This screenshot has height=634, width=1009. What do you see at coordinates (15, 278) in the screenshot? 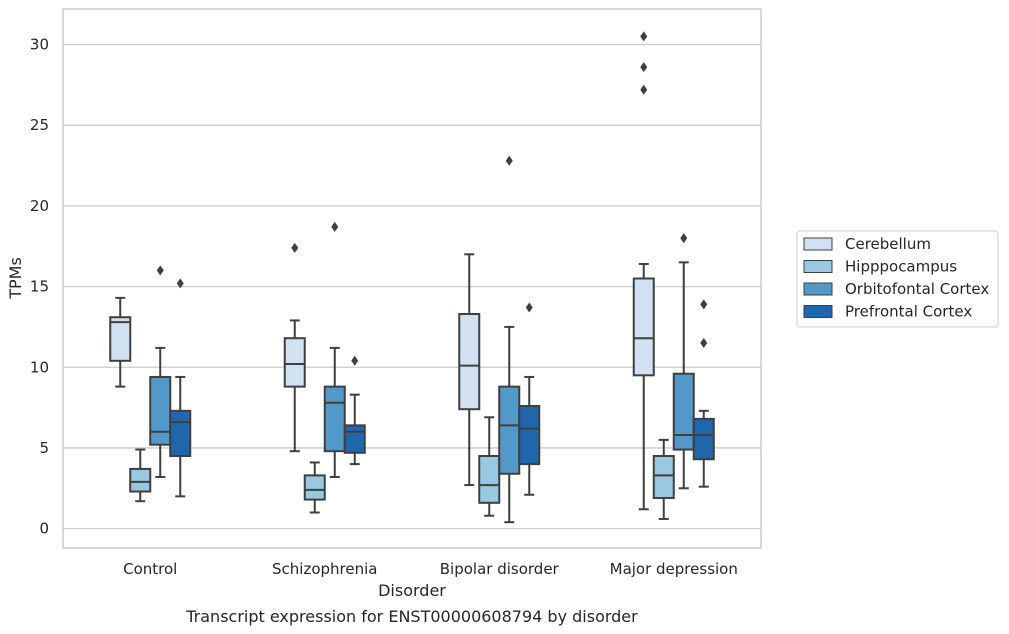
I see `y-axis-label: TPMs` at bounding box center [15, 278].